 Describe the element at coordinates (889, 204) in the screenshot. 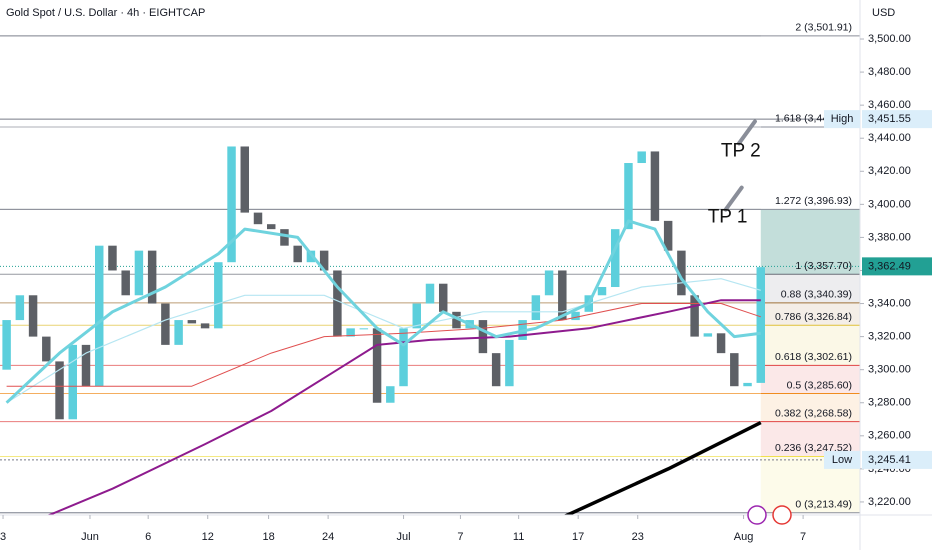

I see `y-tick-label: 3,400.00` at that location.